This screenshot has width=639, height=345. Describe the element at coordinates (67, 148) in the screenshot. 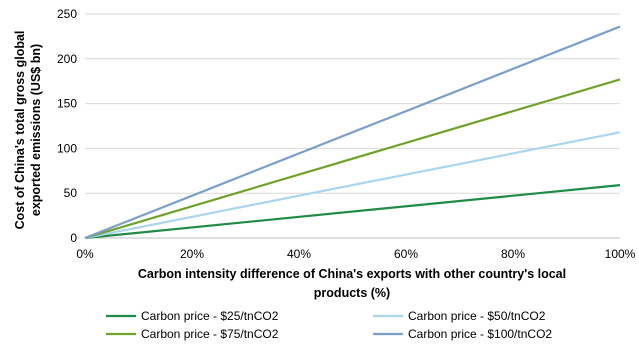

I see `y-tick-label-2: 100` at that location.